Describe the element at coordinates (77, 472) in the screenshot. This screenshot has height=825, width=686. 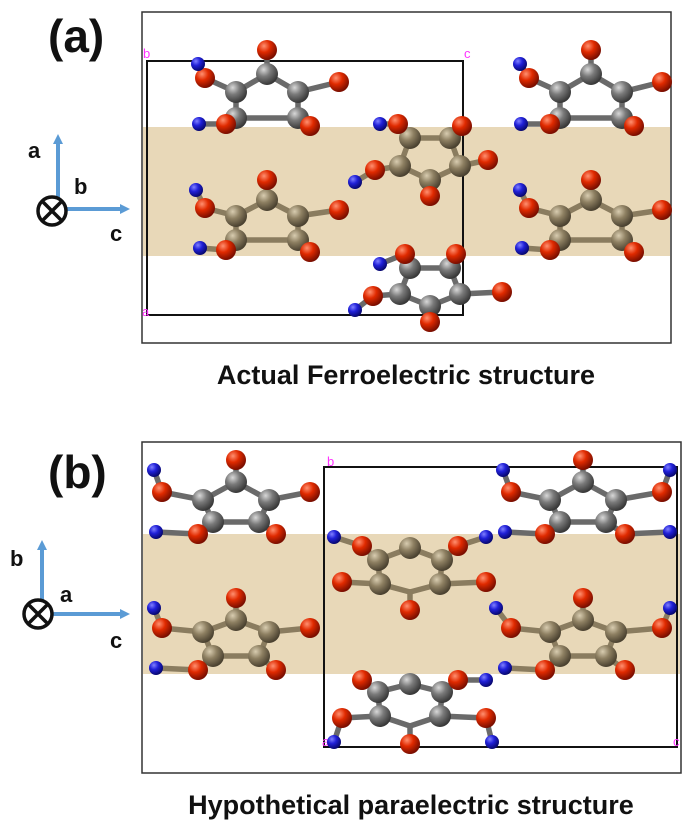
I see `panel-b-letter: (b)` at that location.